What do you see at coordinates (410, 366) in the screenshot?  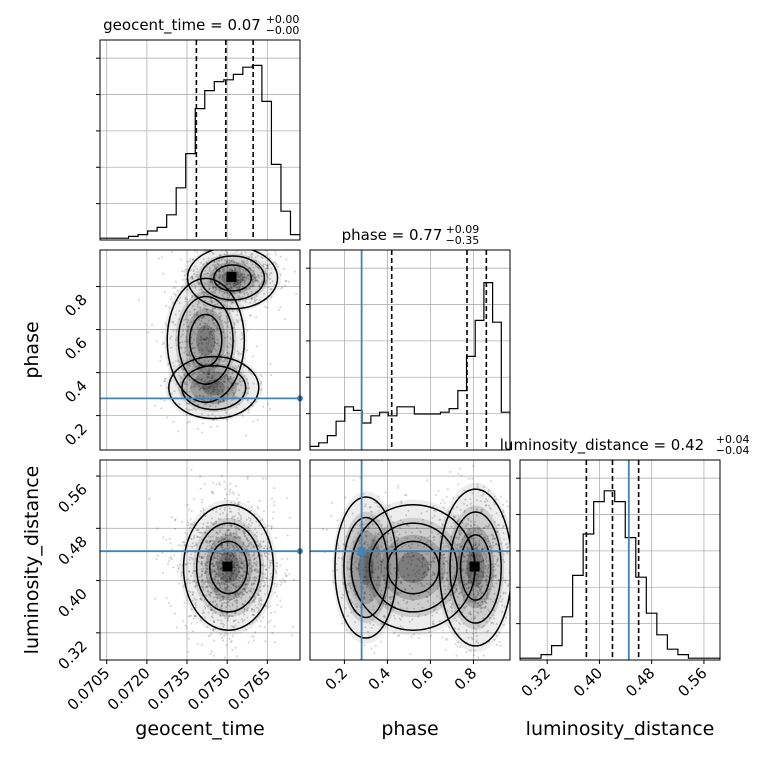 I see `histogram-phase` at bounding box center [410, 366].